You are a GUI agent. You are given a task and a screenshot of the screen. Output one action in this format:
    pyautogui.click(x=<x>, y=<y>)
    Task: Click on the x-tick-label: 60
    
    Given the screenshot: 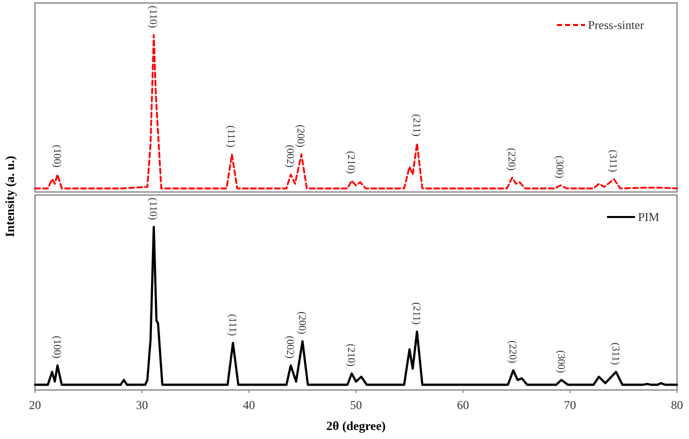 What is the action you would take?
    pyautogui.click(x=463, y=405)
    